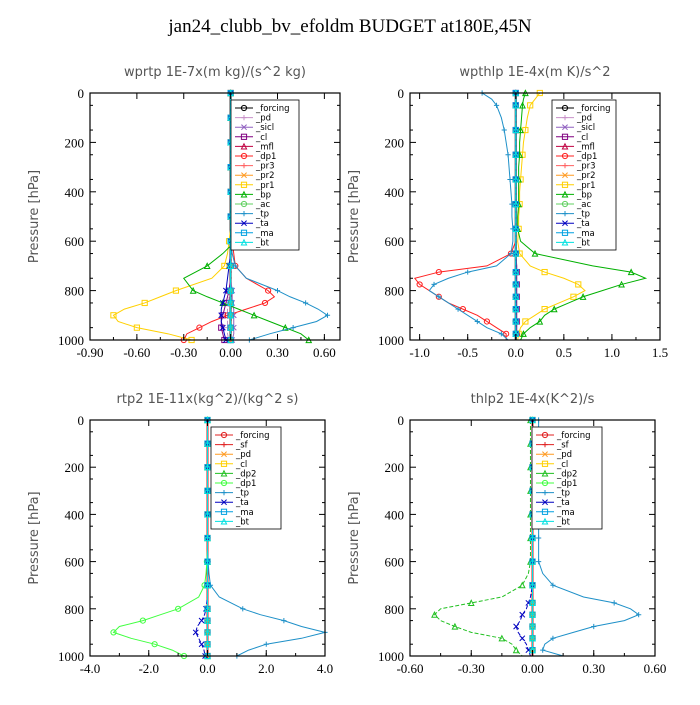  I want to click on legend-item: _bt, so click(252, 243).